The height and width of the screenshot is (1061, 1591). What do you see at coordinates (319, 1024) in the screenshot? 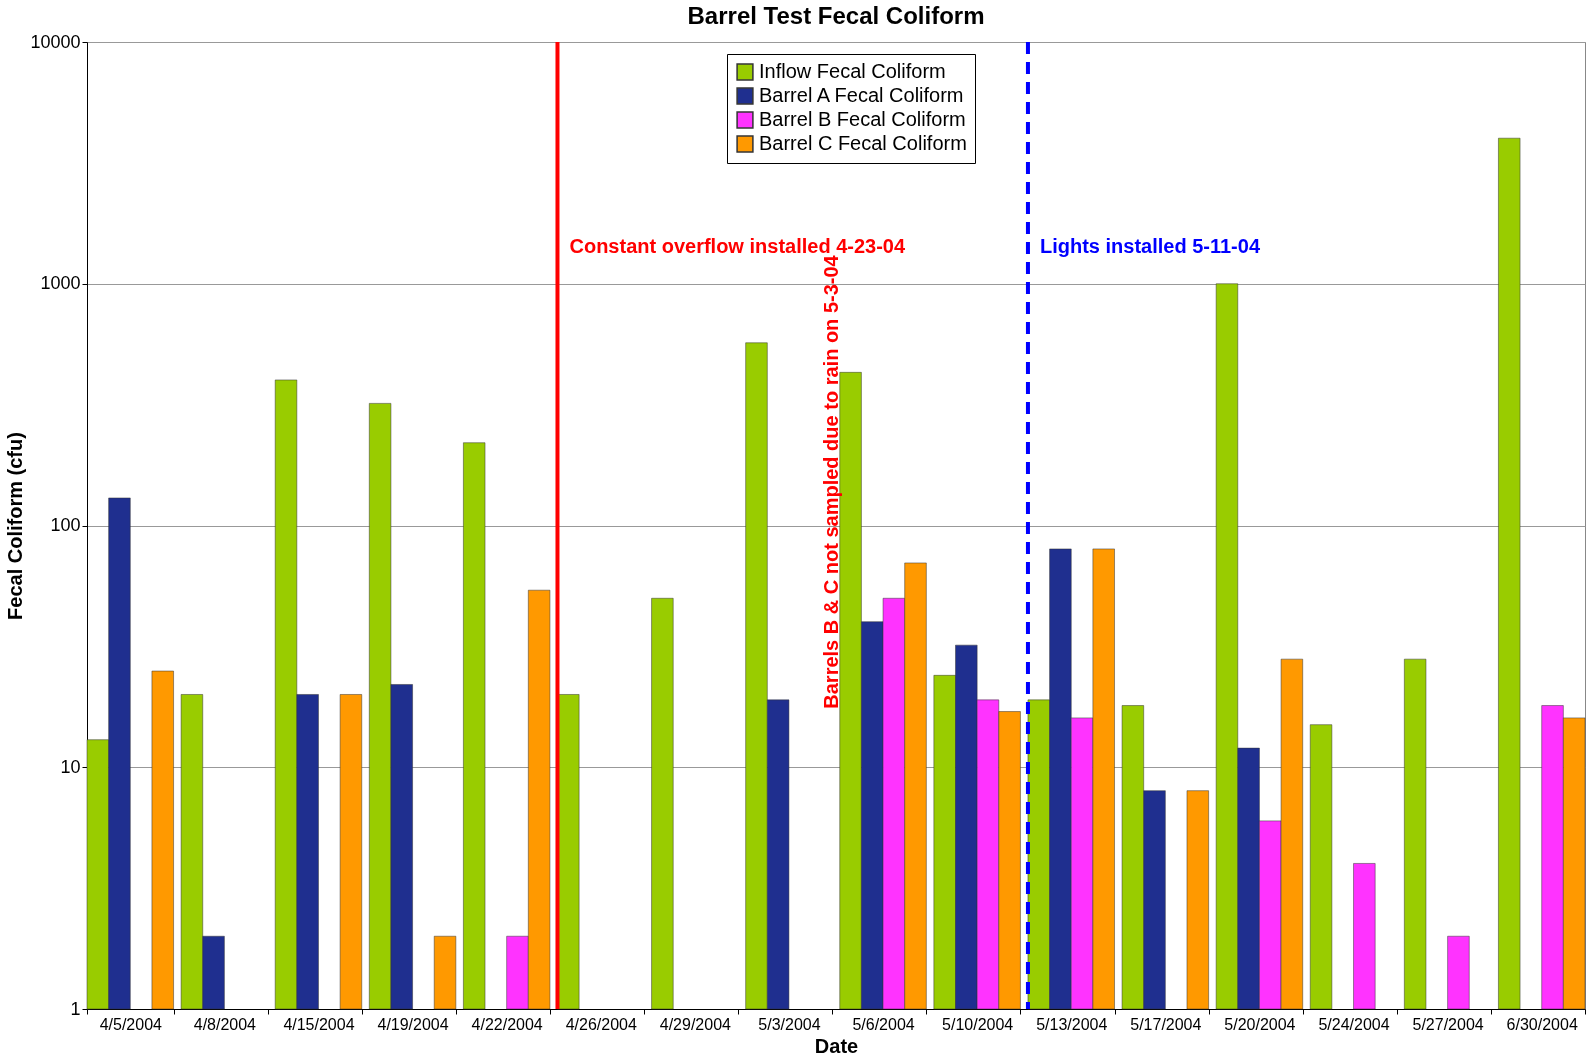
I see `x-tick-label: 4/15/2004` at bounding box center [319, 1024].